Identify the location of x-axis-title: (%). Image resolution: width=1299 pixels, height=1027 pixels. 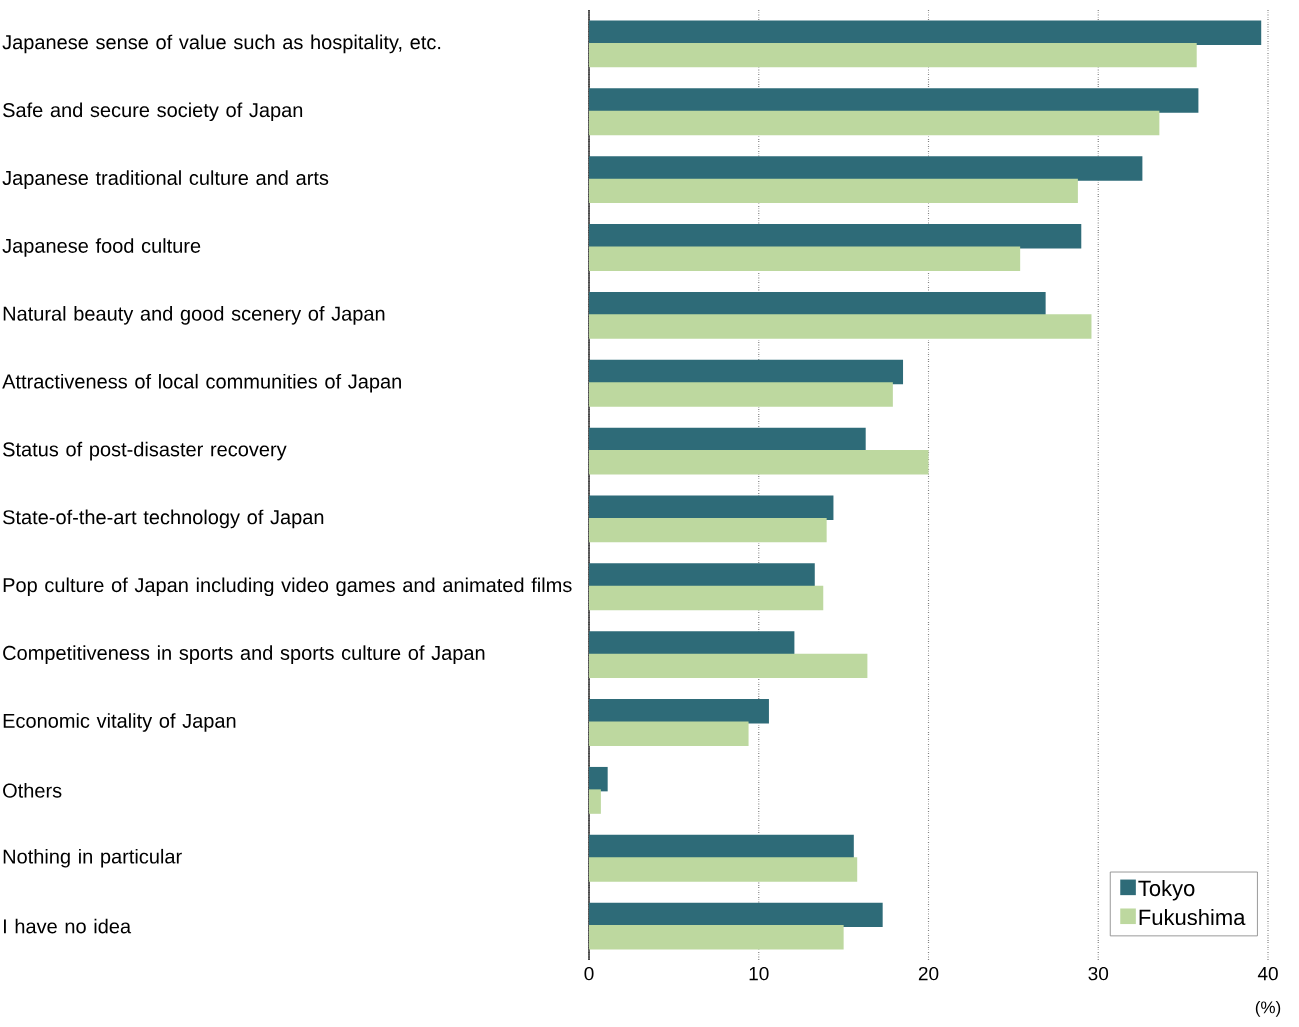
(1268, 1008).